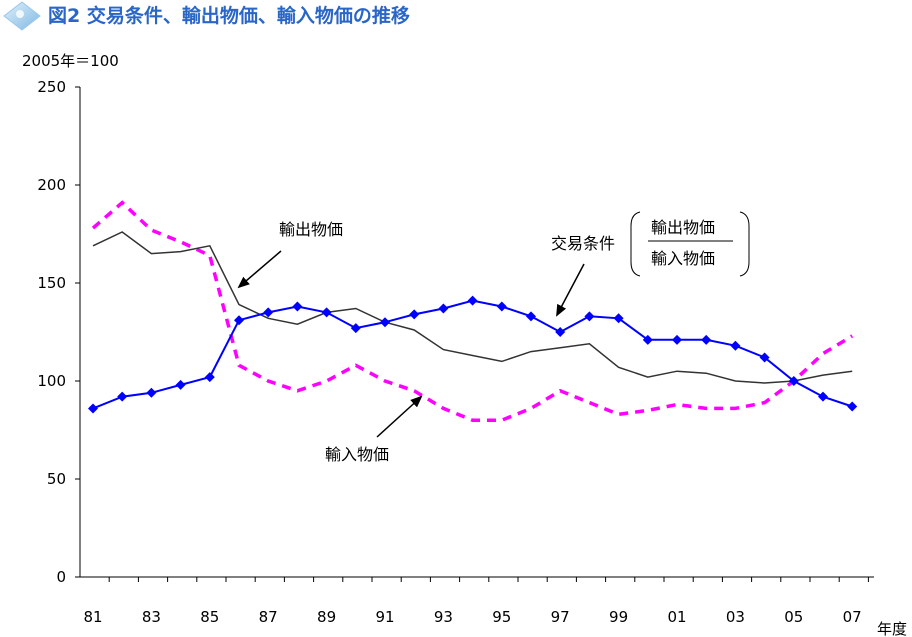 The height and width of the screenshot is (637, 912). Describe the element at coordinates (51, 87) in the screenshot. I see `y-tick-label: 250` at that location.